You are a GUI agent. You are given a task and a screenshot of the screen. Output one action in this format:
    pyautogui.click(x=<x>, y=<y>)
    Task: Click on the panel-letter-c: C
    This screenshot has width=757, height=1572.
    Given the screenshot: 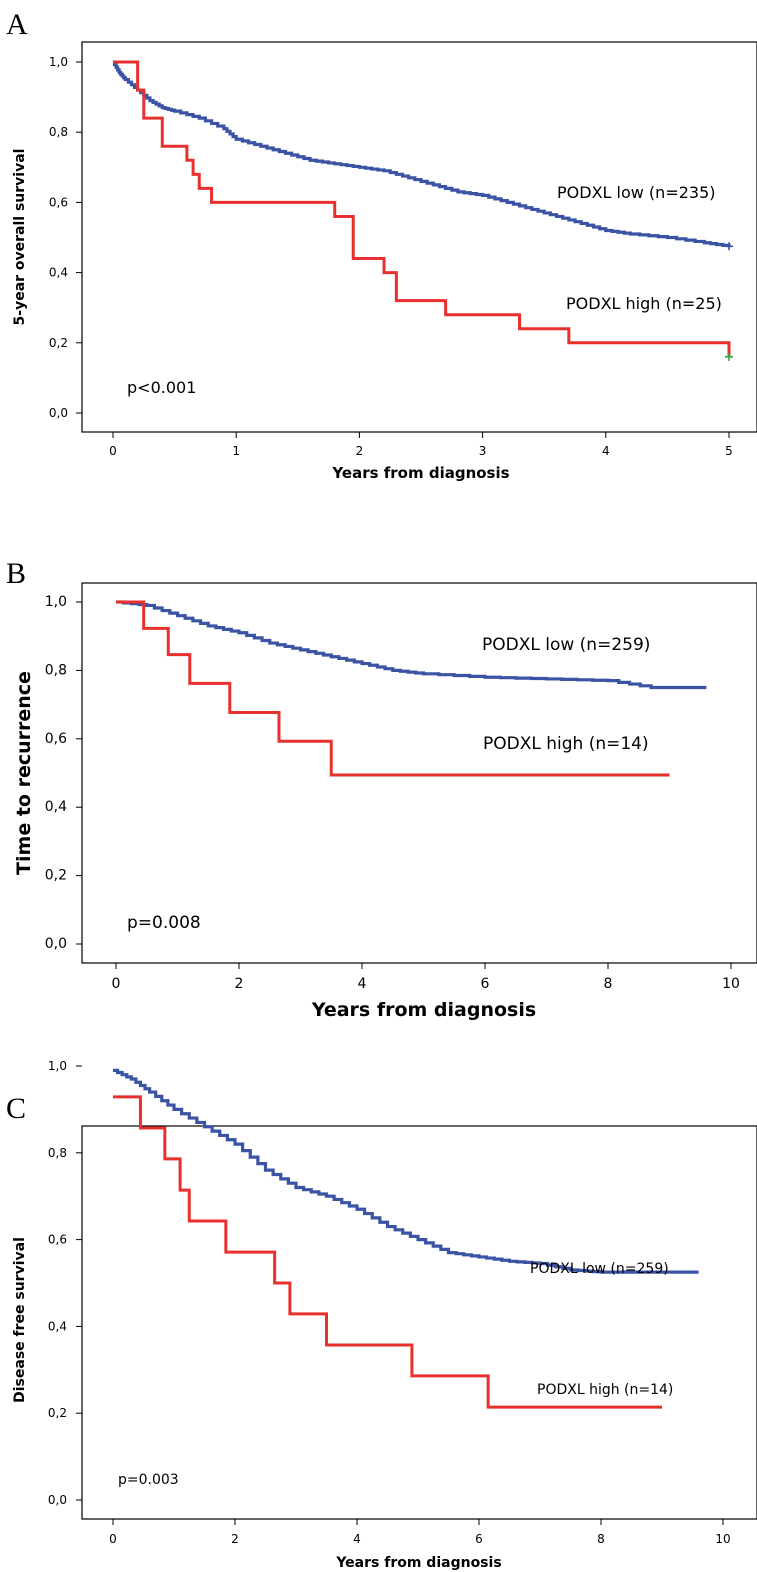 What is the action you would take?
    pyautogui.click(x=16, y=1108)
    